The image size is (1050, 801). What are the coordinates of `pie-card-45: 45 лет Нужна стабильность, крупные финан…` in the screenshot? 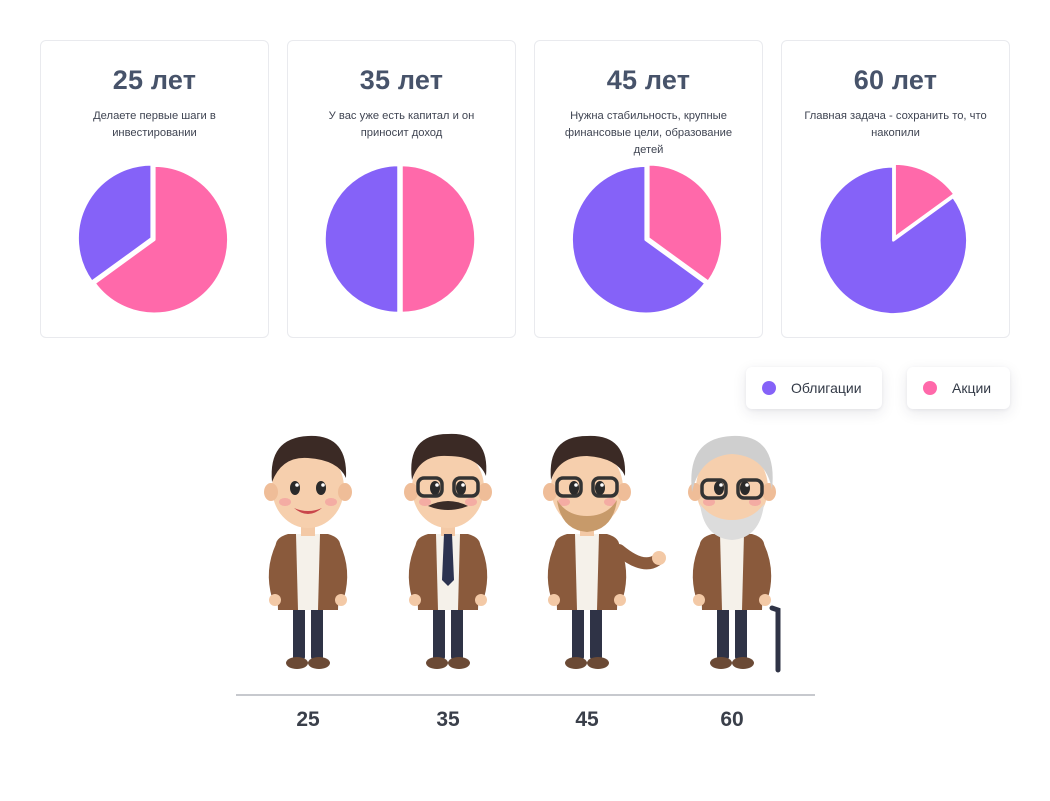 It's located at (648, 189).